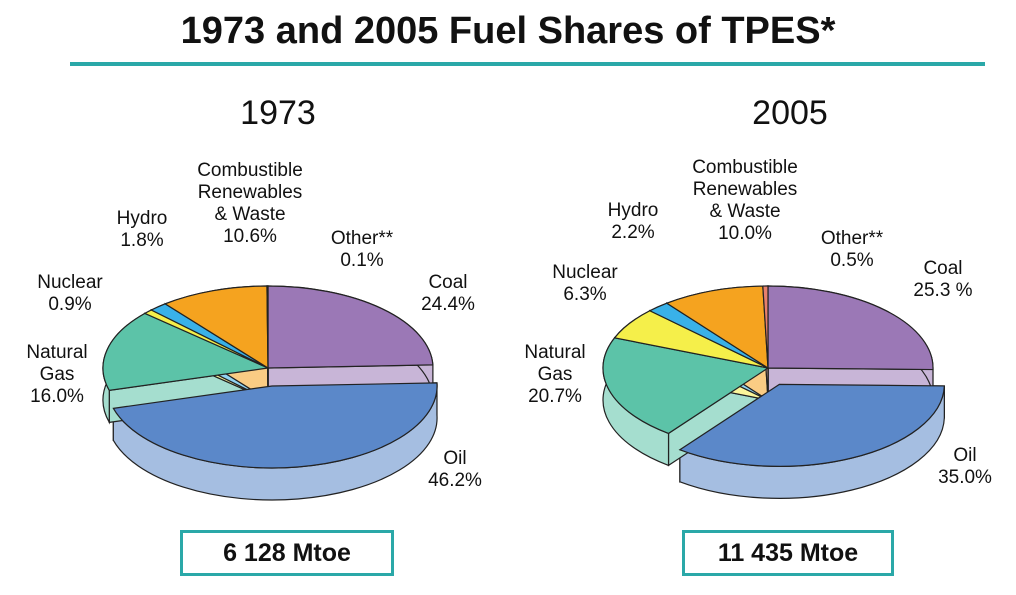  I want to click on total-box: 11 435 Mtoe, so click(788, 553).